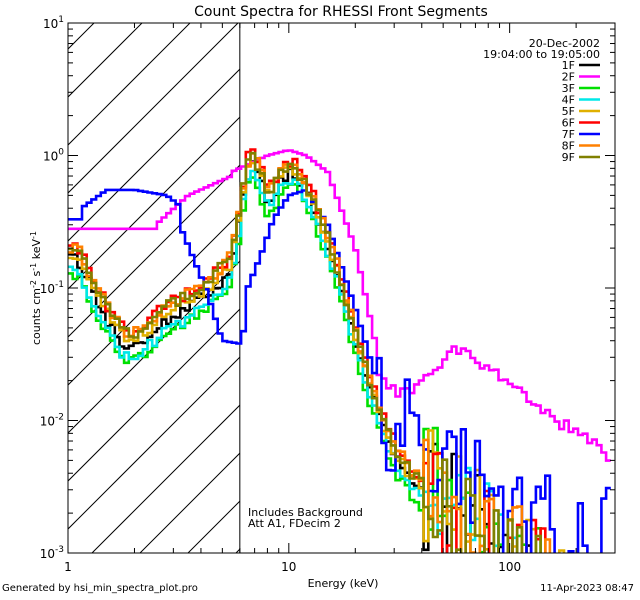 This screenshot has height=600, width=640. I want to click on annotation-line-1: Includes Background, so click(305, 512).